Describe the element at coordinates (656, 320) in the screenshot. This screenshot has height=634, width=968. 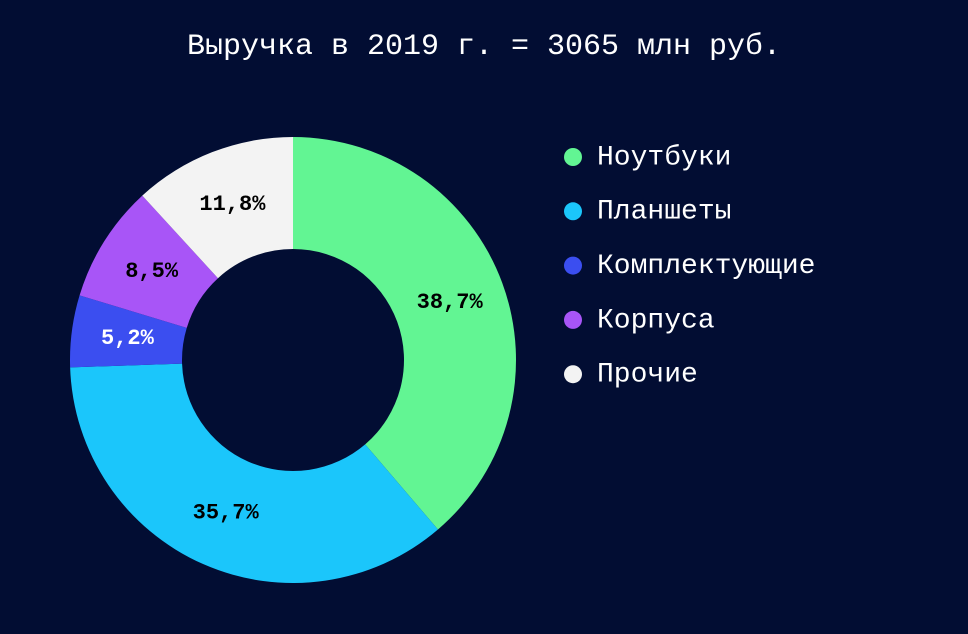
I see `legend-label: Корпуса` at that location.